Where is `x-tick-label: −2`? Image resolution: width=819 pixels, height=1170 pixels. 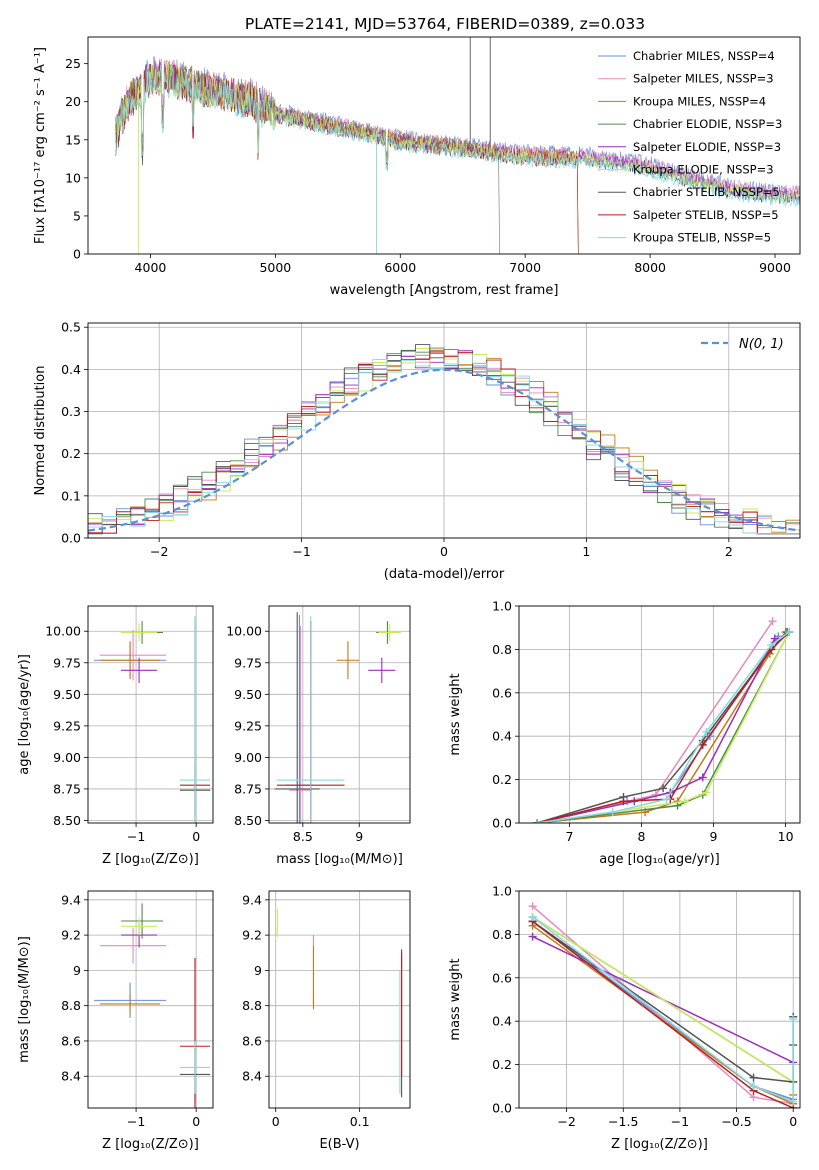
x-tick-label: −2 is located at coordinates (159, 551).